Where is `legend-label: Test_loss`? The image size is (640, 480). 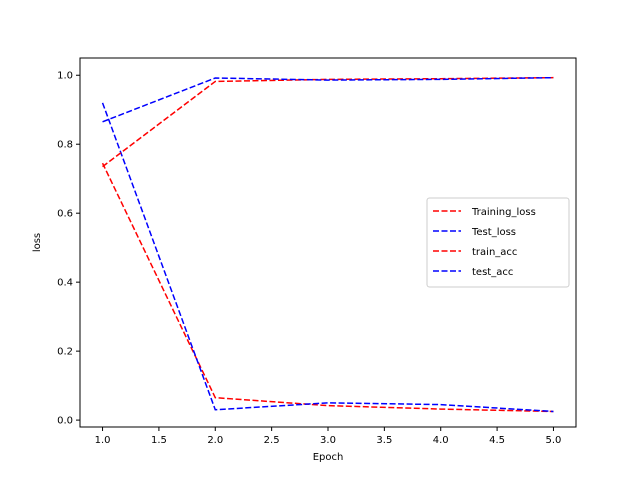
legend-label: Test_loss is located at coordinates (493, 232).